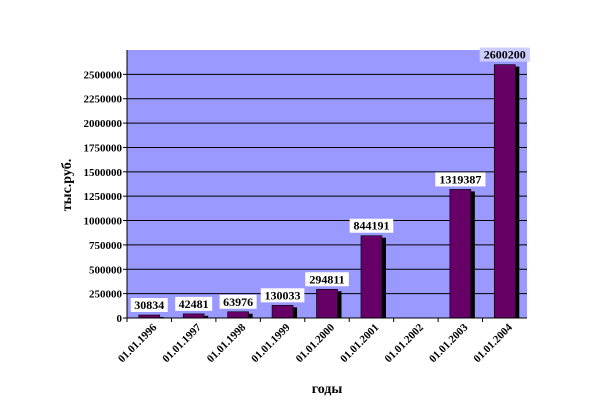 This screenshot has width=607, height=415. I want to click on data-label: 30834, so click(149, 305).